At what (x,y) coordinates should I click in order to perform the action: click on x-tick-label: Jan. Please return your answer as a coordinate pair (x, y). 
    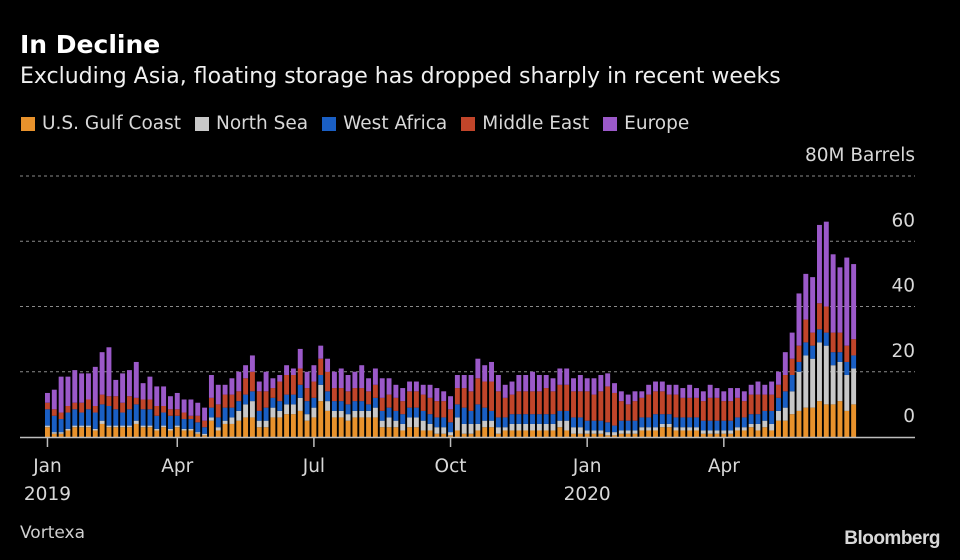
    Looking at the image, I should click on (47, 466).